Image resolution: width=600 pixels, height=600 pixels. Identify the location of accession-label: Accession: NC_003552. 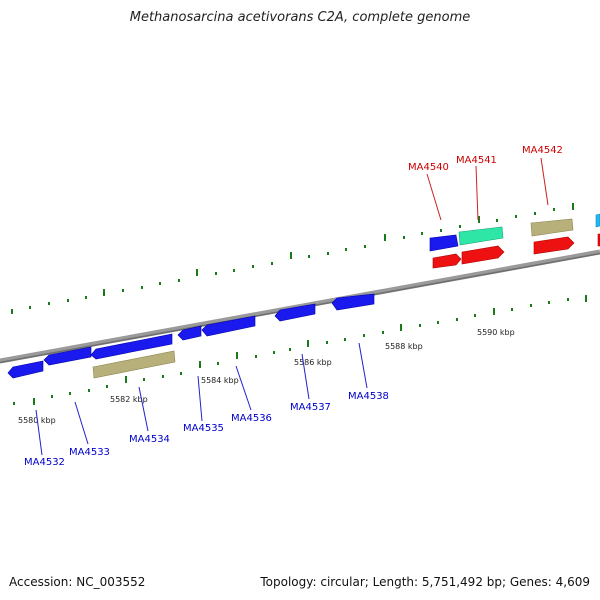
(77, 582).